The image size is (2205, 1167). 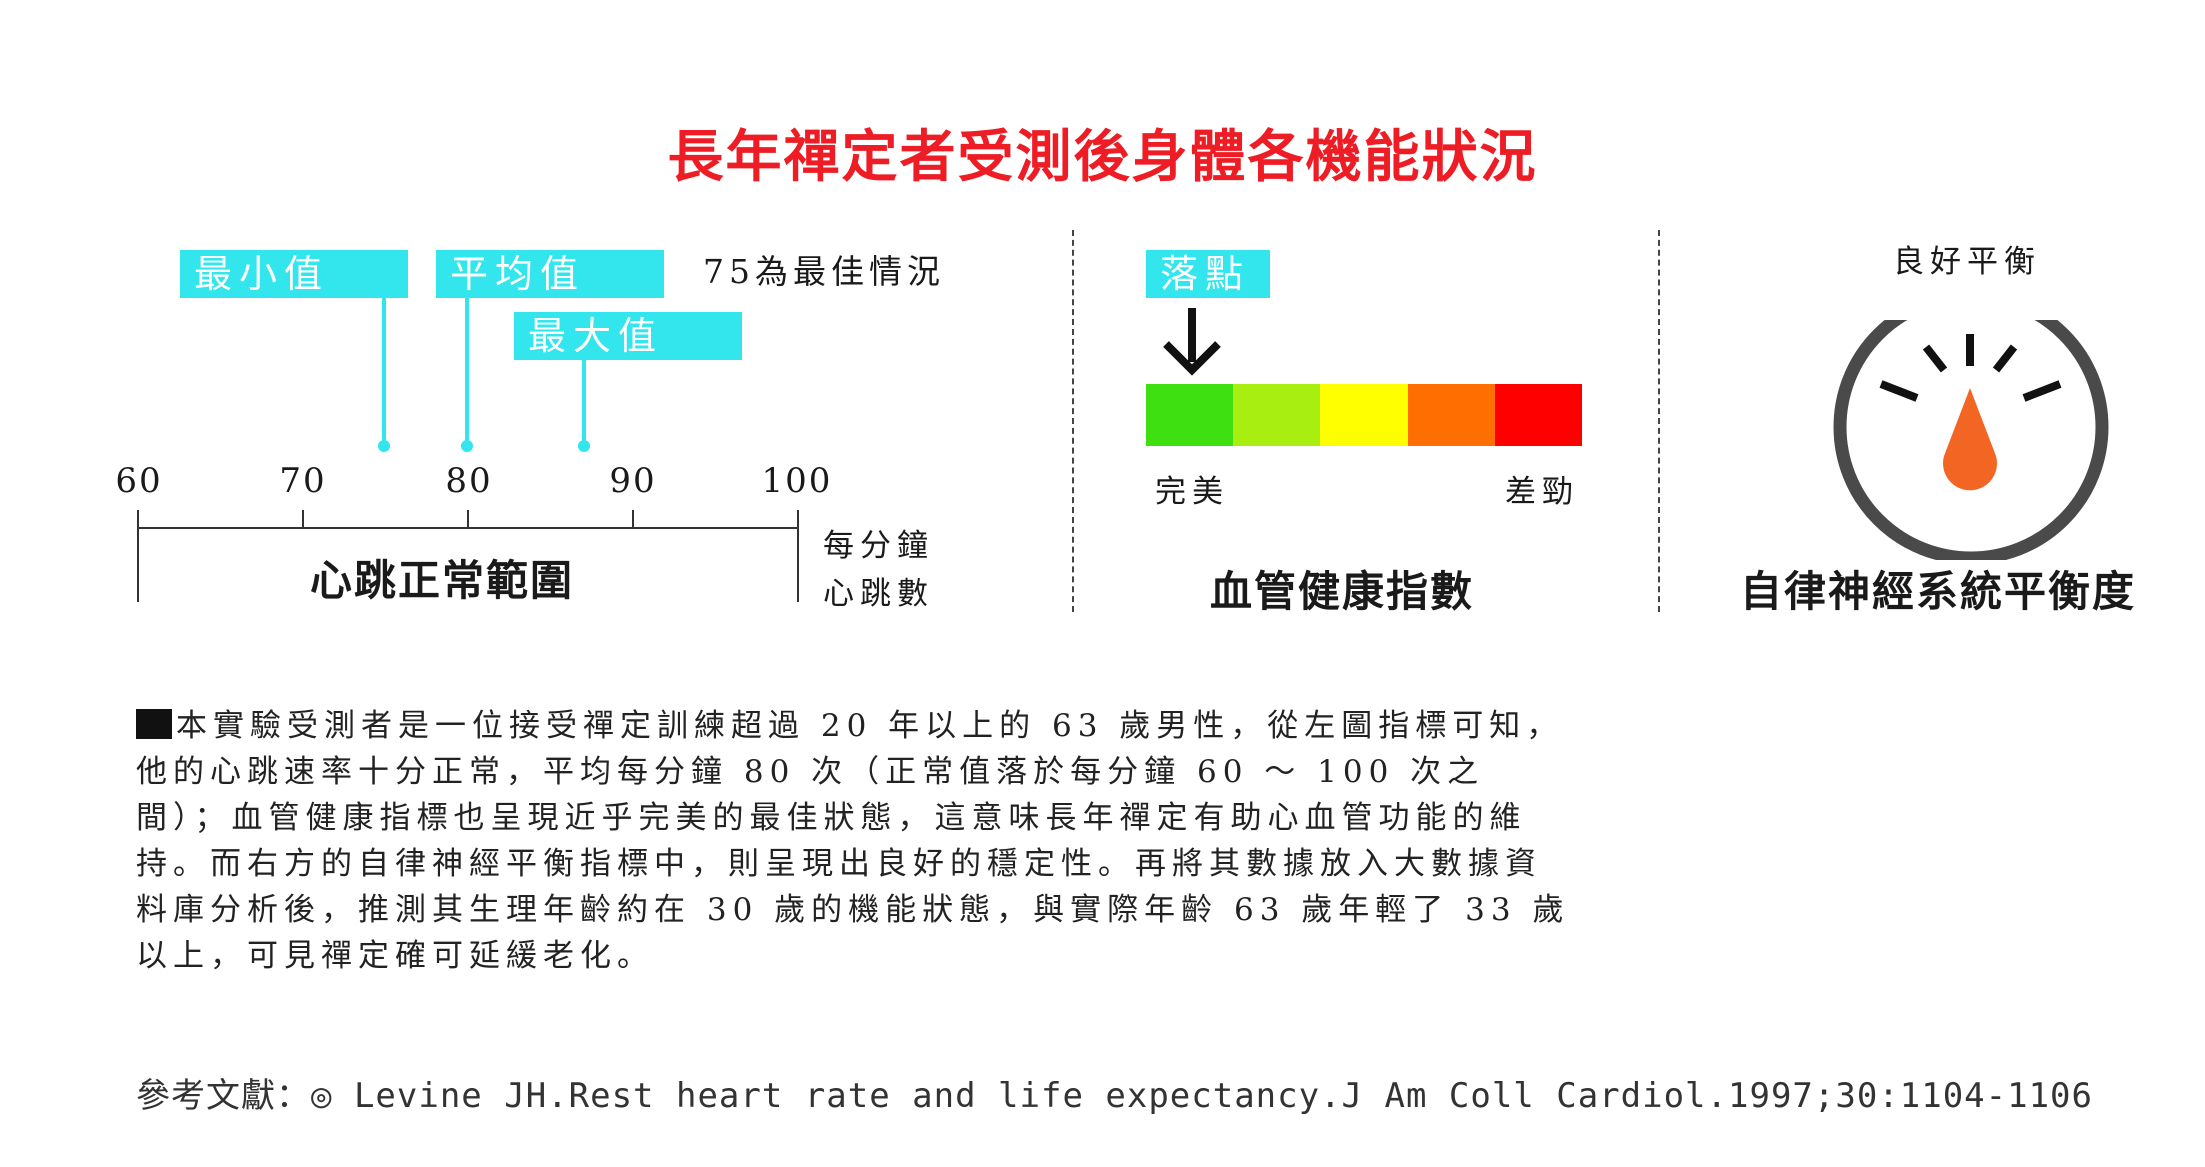 I want to click on page-title: 長年禪定者受測後身體各機能狀況, so click(x=1102, y=157).